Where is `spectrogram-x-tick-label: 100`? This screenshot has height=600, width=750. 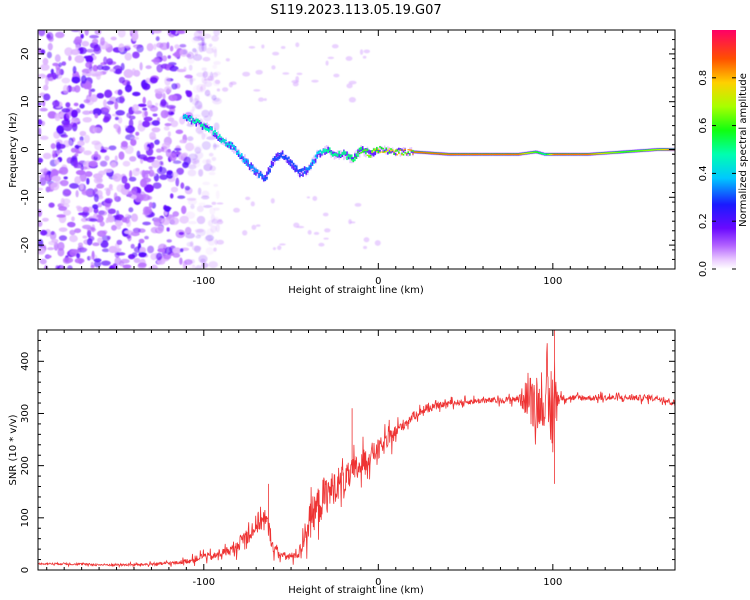 spectrogram-x-tick-label: 100 is located at coordinates (552, 281).